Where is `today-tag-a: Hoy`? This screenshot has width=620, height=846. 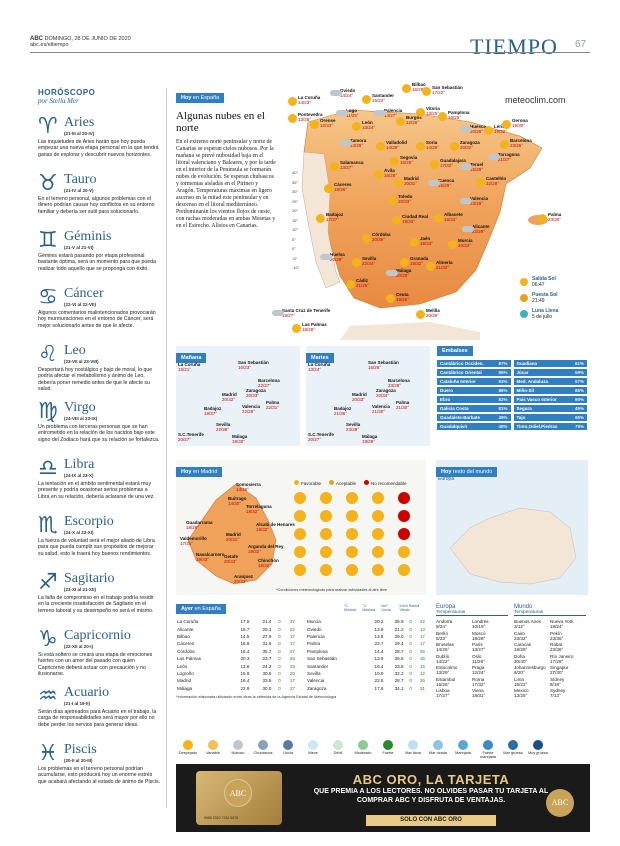
today-tag-a: Hoy is located at coordinates (186, 98).